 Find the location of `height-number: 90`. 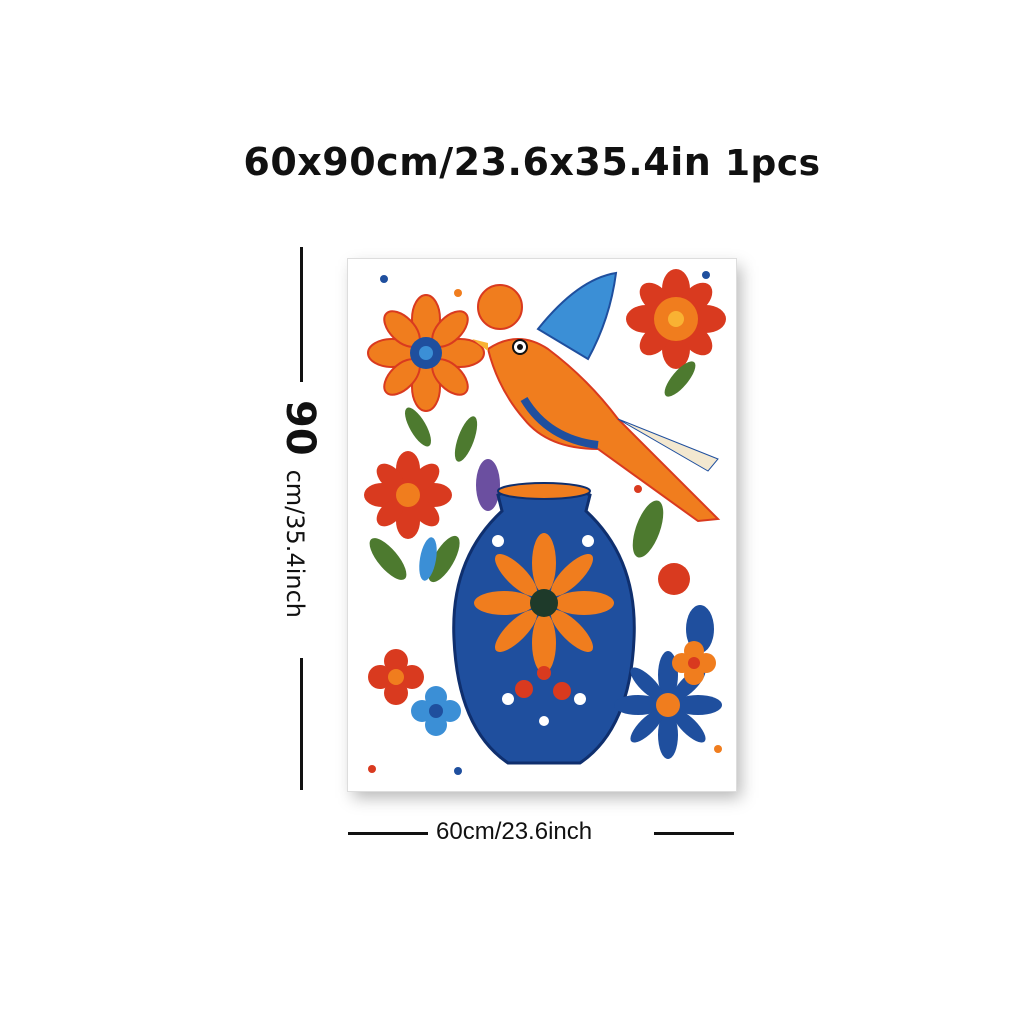

height-number: 90 is located at coordinates (300, 428).